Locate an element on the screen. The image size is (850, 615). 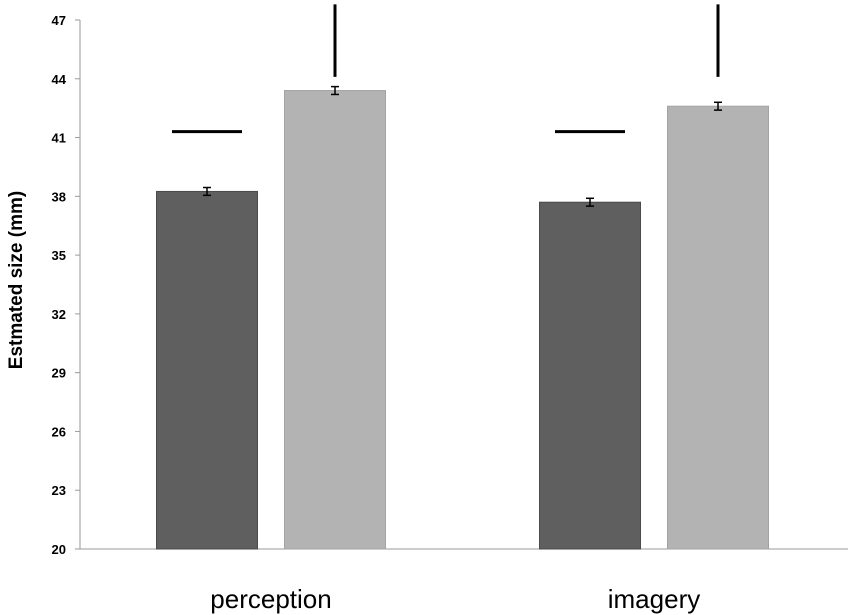
category-label-imagery: imagery is located at coordinates (654, 599).